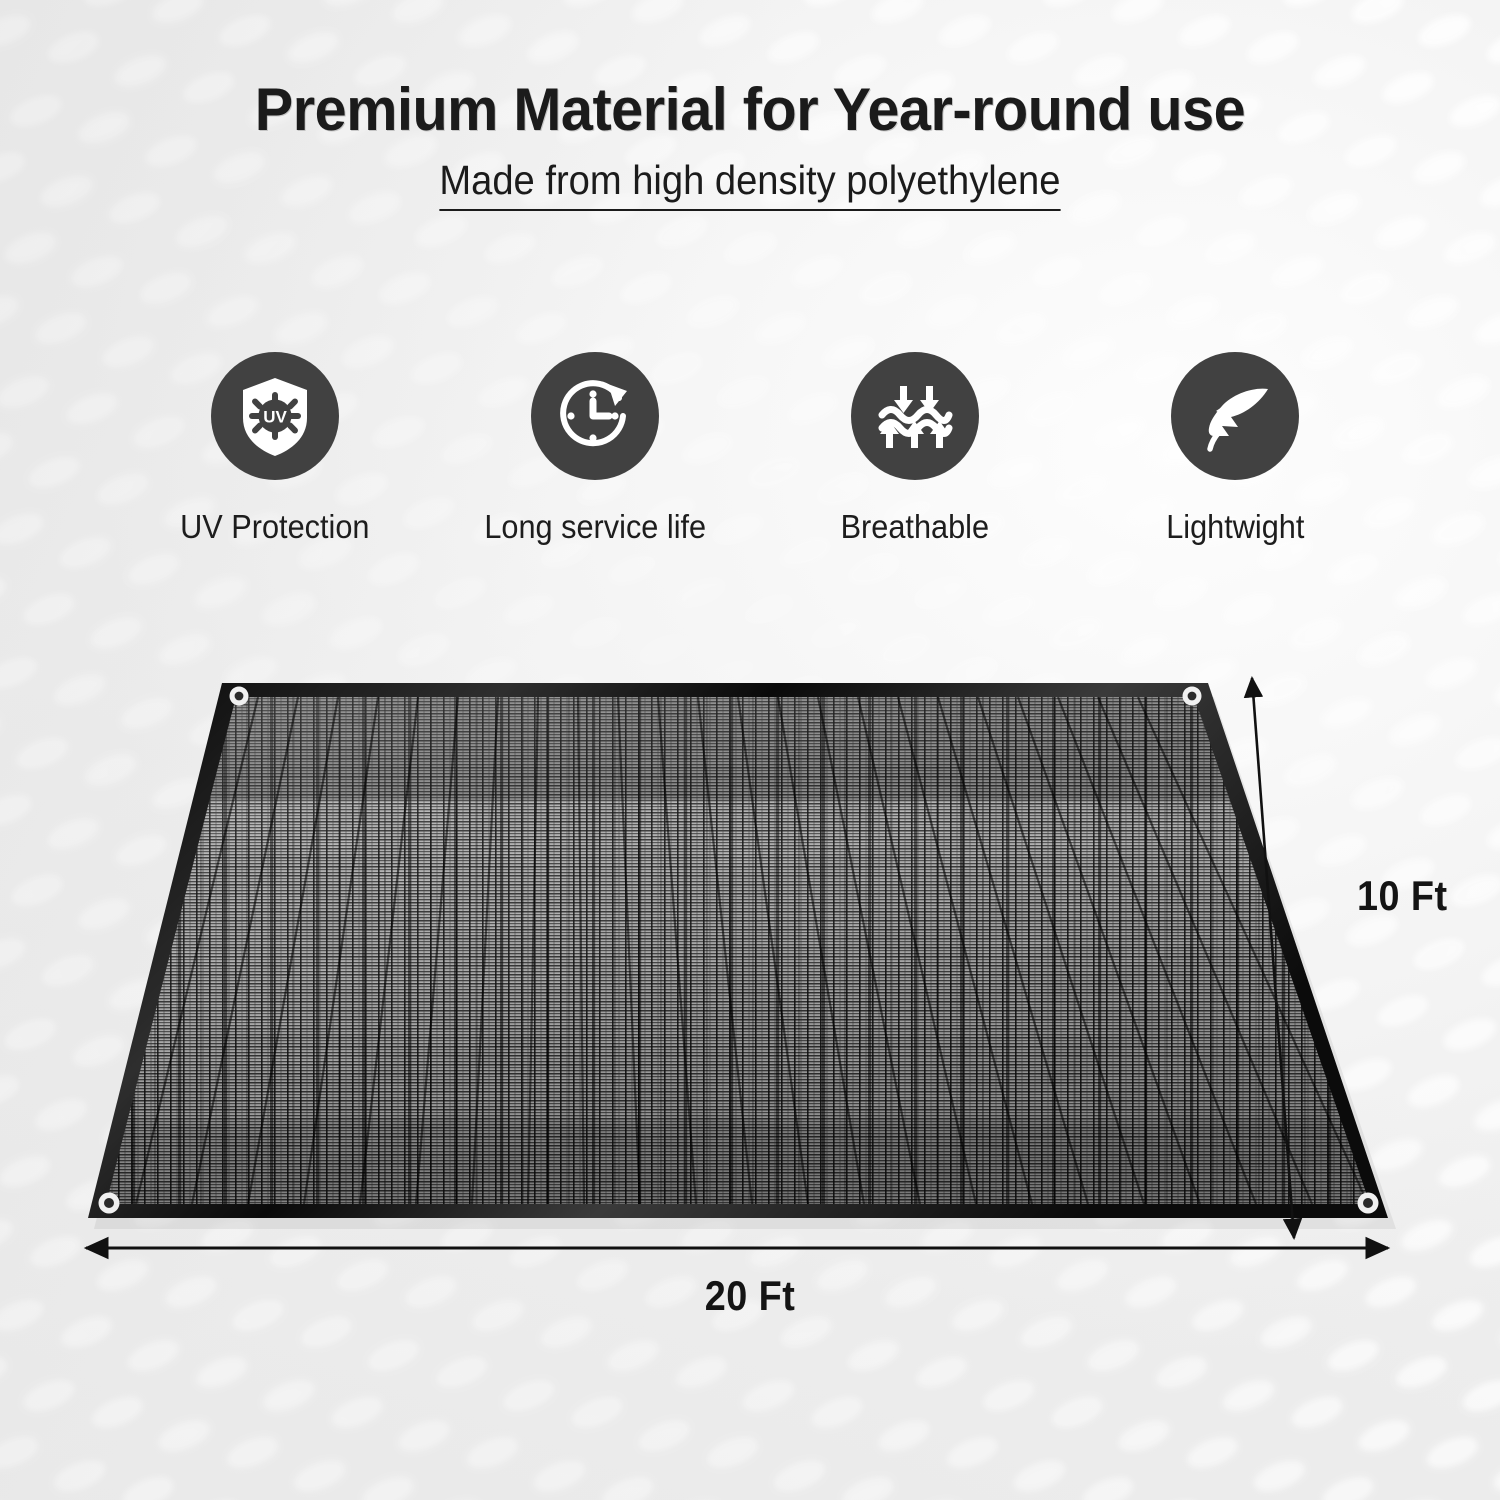 Image resolution: width=1500 pixels, height=1500 pixels. I want to click on grommet-bottom-right, so click(1368, 1203).